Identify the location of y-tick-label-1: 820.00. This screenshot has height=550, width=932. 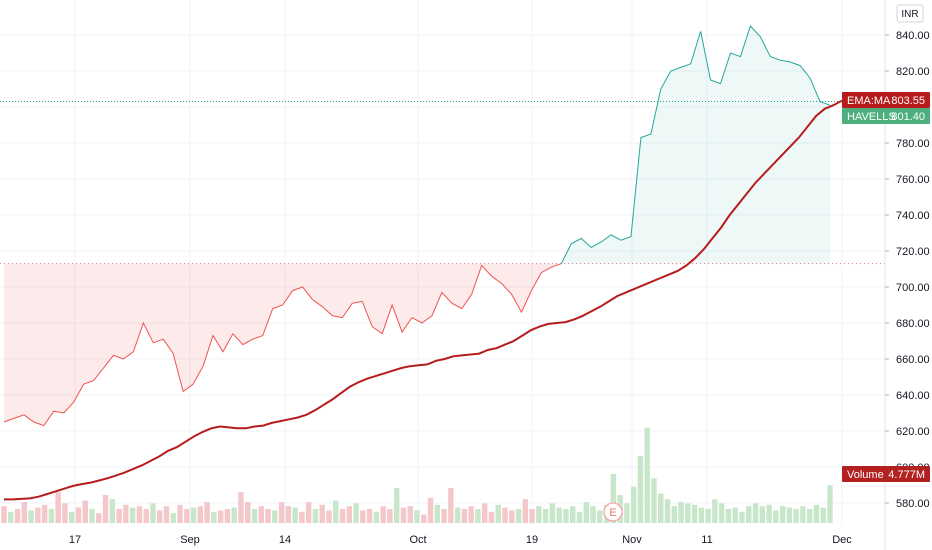
(913, 72).